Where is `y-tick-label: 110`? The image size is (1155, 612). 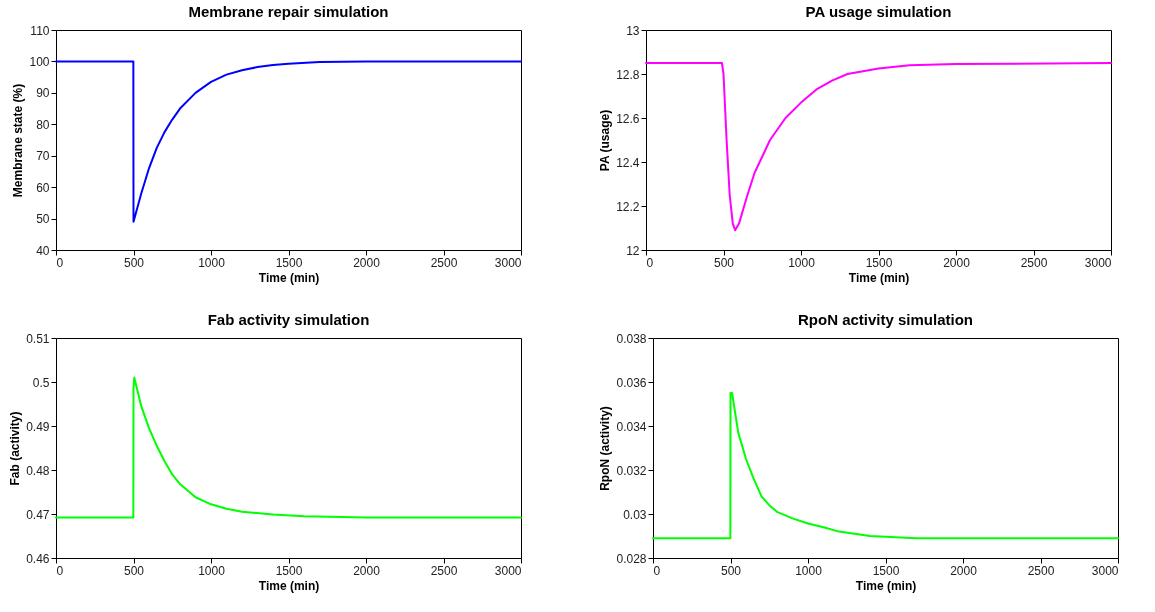 y-tick-label: 110 is located at coordinates (40, 30).